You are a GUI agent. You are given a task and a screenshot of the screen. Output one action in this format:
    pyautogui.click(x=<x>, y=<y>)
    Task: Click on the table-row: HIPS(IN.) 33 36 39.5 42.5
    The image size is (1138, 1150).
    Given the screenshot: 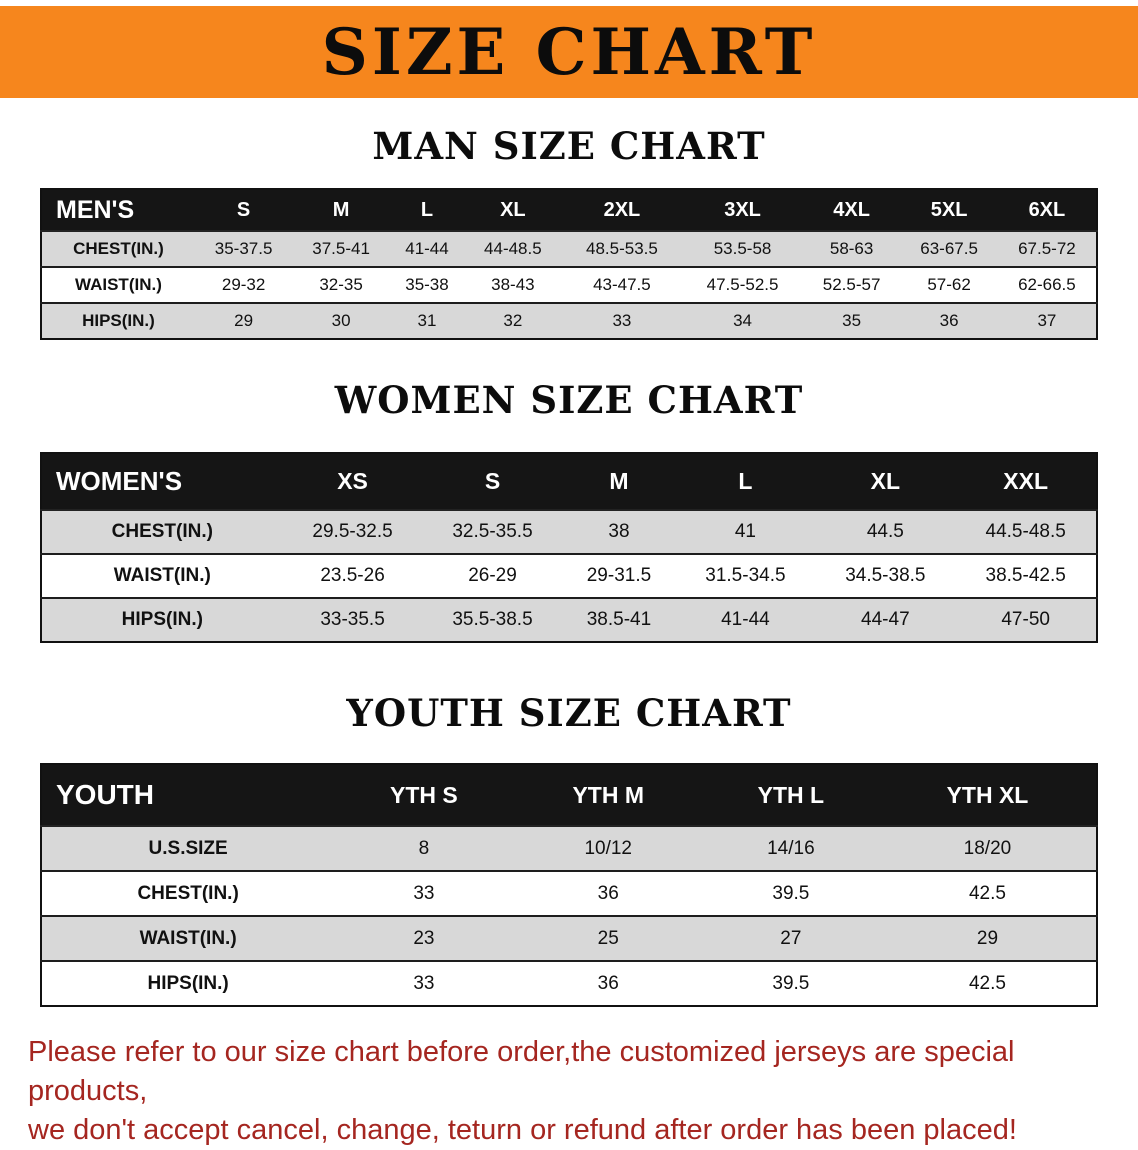 What is the action you would take?
    pyautogui.click(x=569, y=983)
    